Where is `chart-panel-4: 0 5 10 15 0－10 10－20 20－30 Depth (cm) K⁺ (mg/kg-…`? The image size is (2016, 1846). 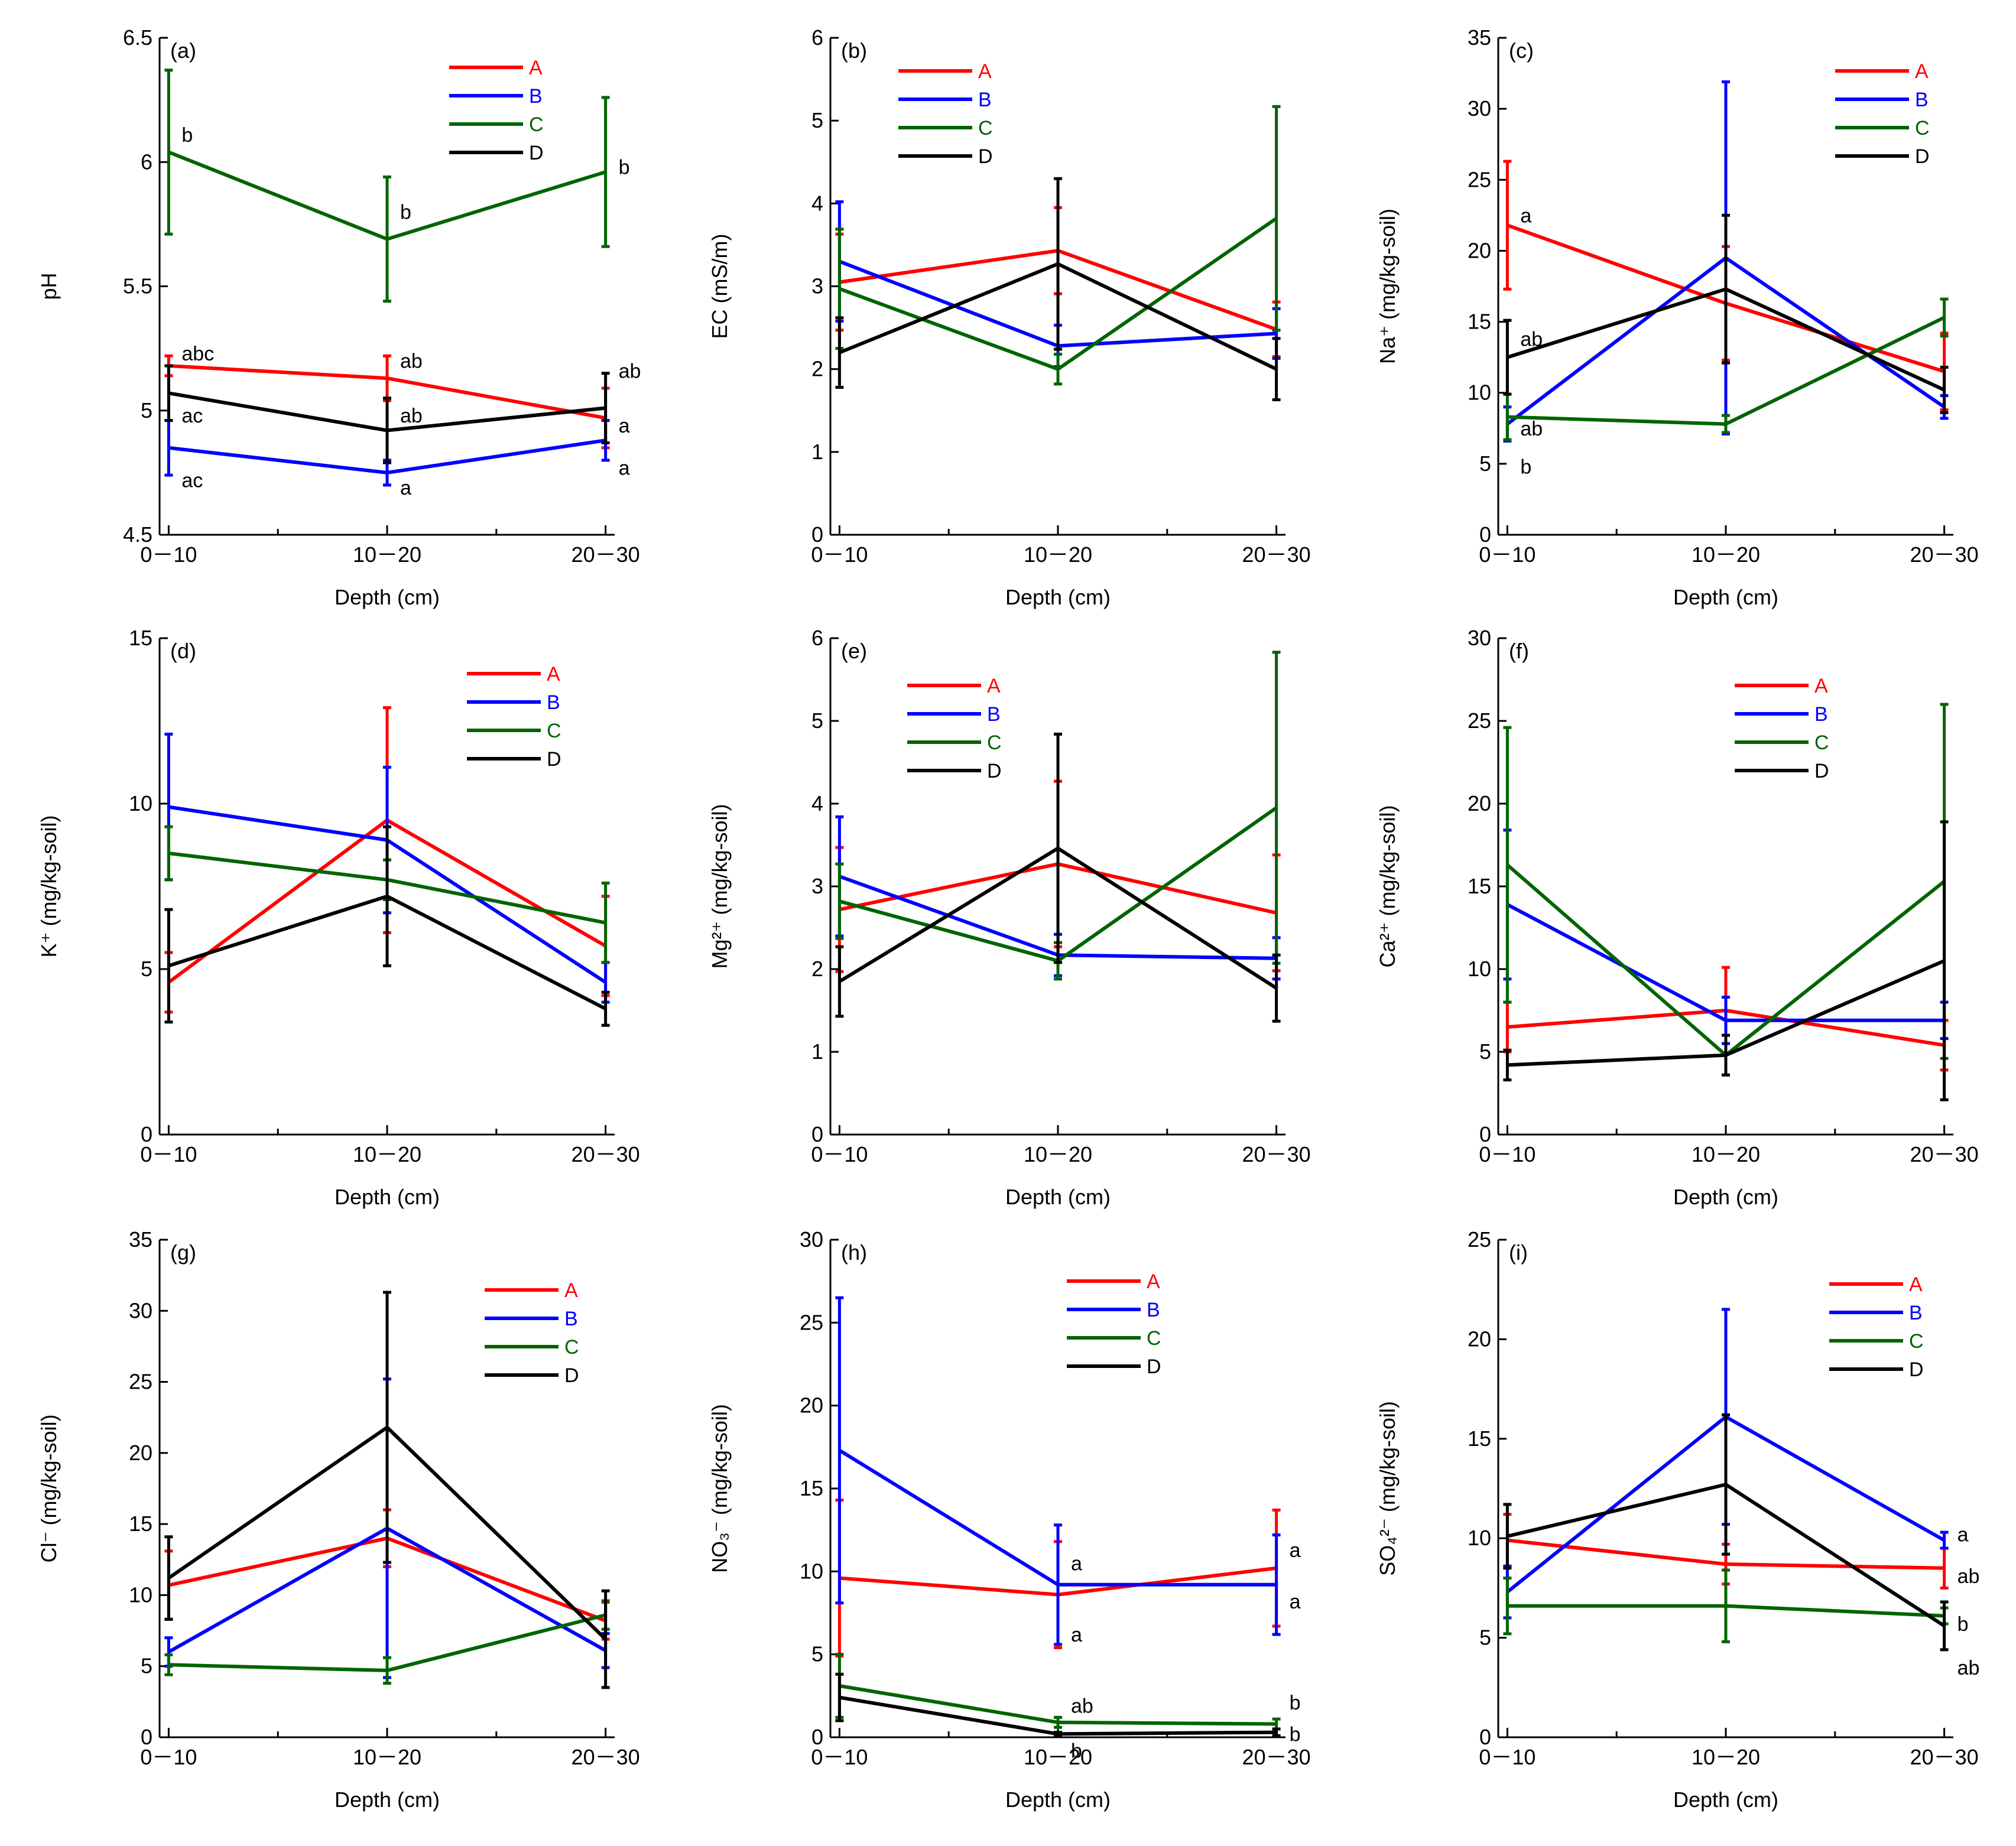 chart-panel-4: 0 5 10 15 0－10 10－20 20－30 Depth (cm) K⁺ (mg/kg-… is located at coordinates (339, 917).